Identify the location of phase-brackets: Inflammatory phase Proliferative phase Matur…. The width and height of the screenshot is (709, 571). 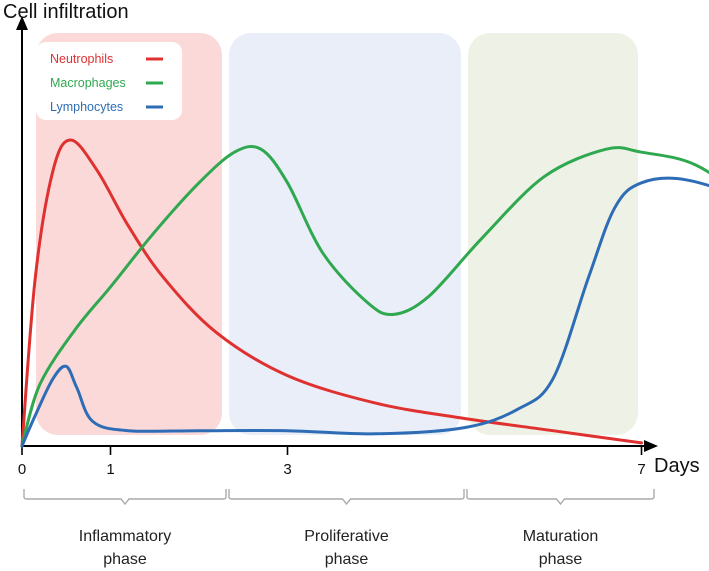
(339, 528).